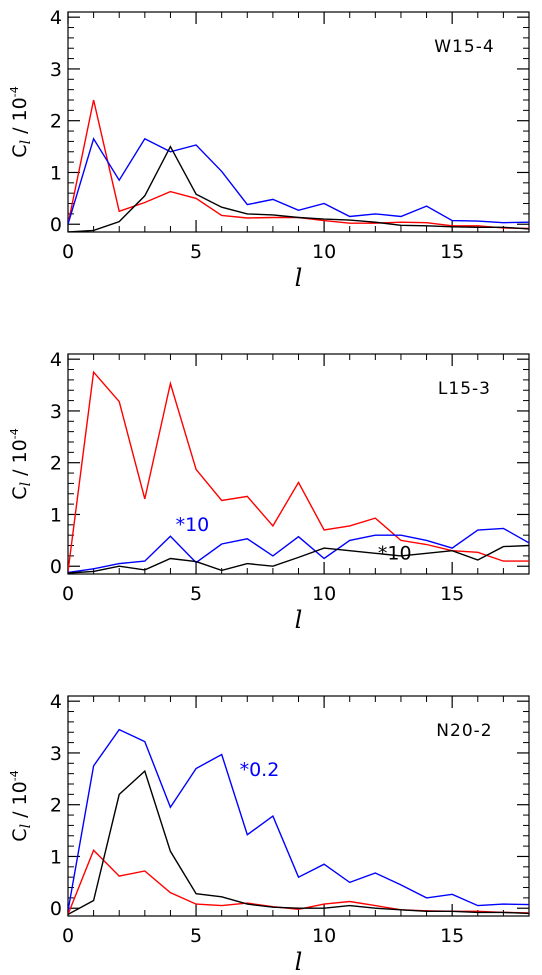 The image size is (542, 975). What do you see at coordinates (464, 731) in the screenshot?
I see `panel-label: N20-2` at bounding box center [464, 731].